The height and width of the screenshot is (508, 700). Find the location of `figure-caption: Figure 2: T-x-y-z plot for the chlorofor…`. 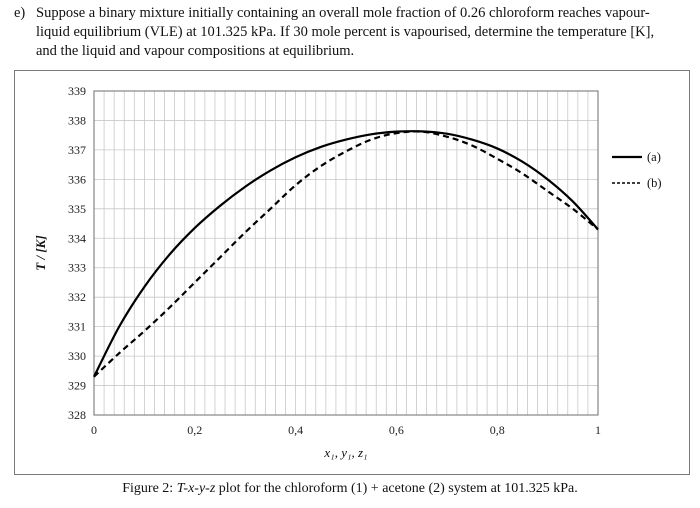

figure-caption: Figure 2: T-x-y-z plot for the chlorofor… is located at coordinates (350, 489).